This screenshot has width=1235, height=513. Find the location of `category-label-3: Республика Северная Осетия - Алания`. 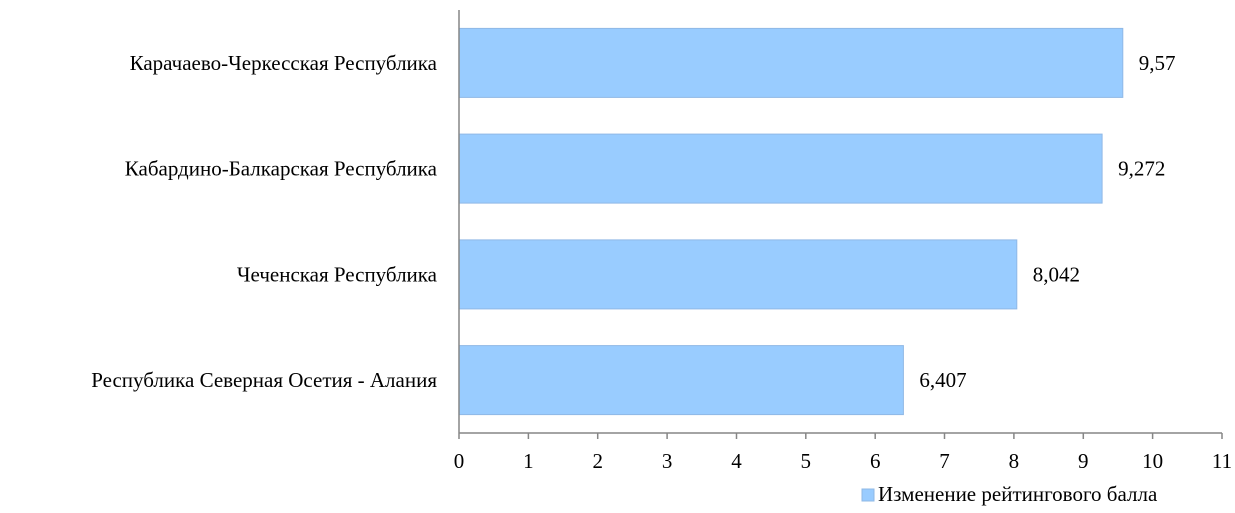

category-label-3: Республика Северная Осетия - Алания is located at coordinates (264, 380).